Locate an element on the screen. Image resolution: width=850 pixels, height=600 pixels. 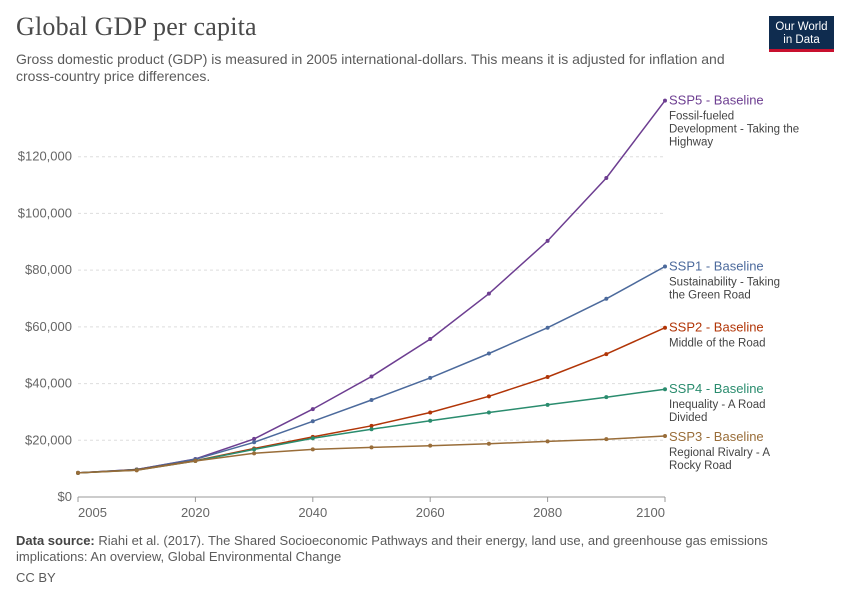
x-tick-label: 2100 is located at coordinates (650, 512).